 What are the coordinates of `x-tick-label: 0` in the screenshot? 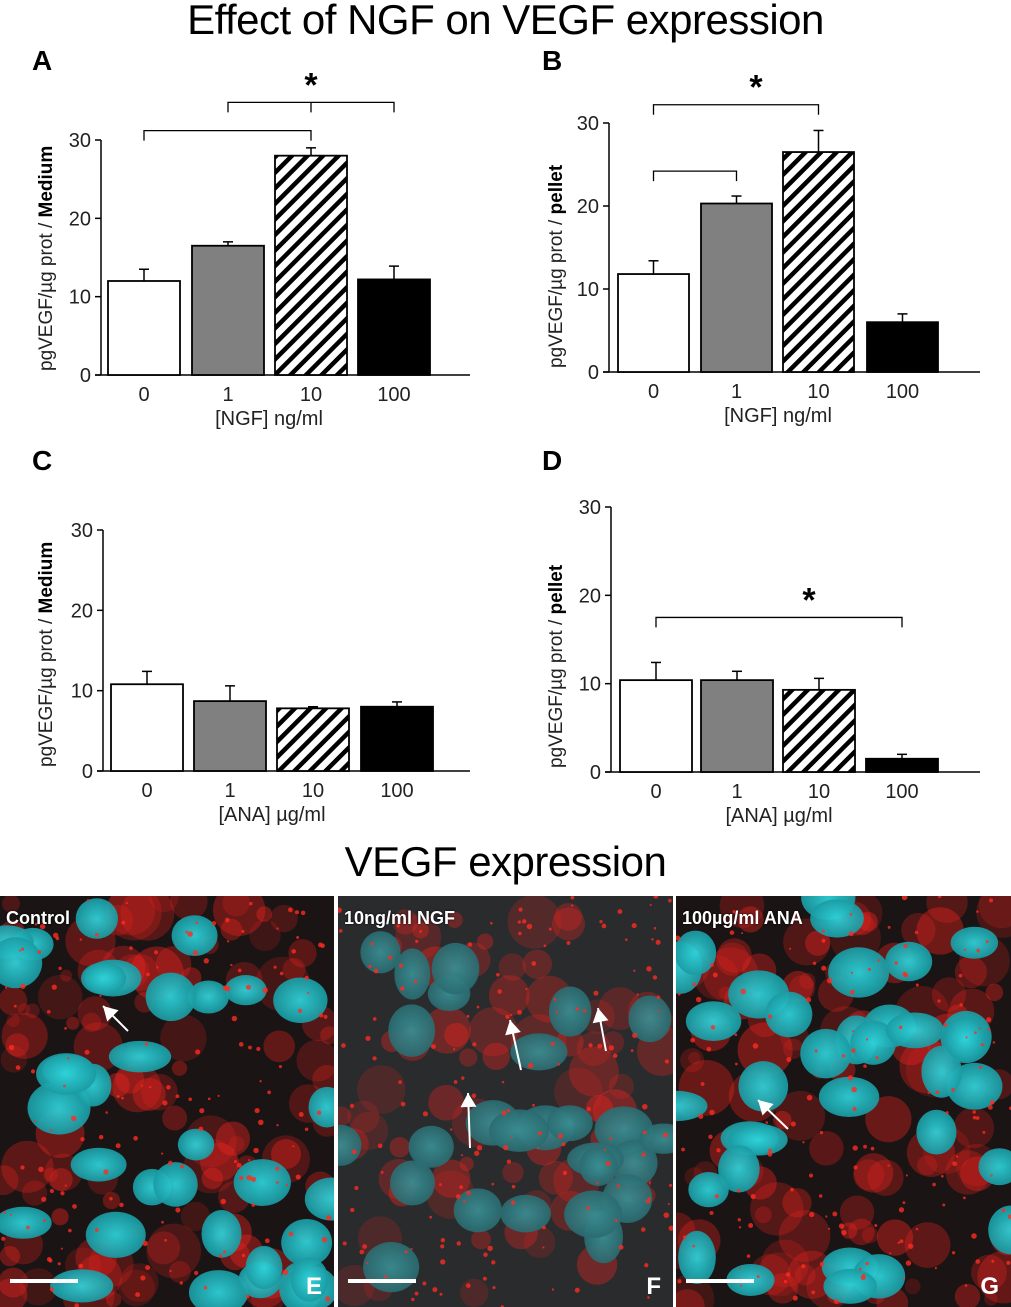 It's located at (653, 392).